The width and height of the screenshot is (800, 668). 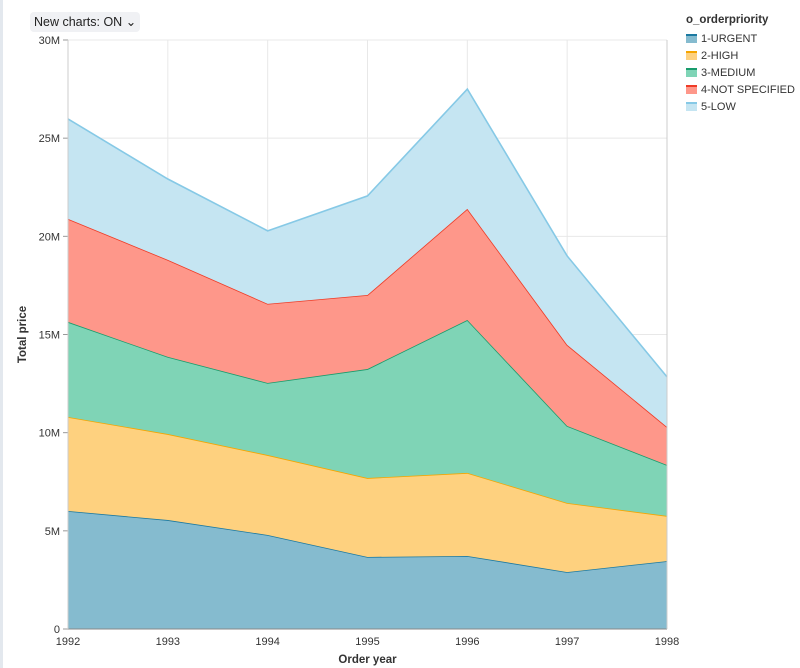 I want to click on legend-item: 5-LOW, so click(x=740, y=106).